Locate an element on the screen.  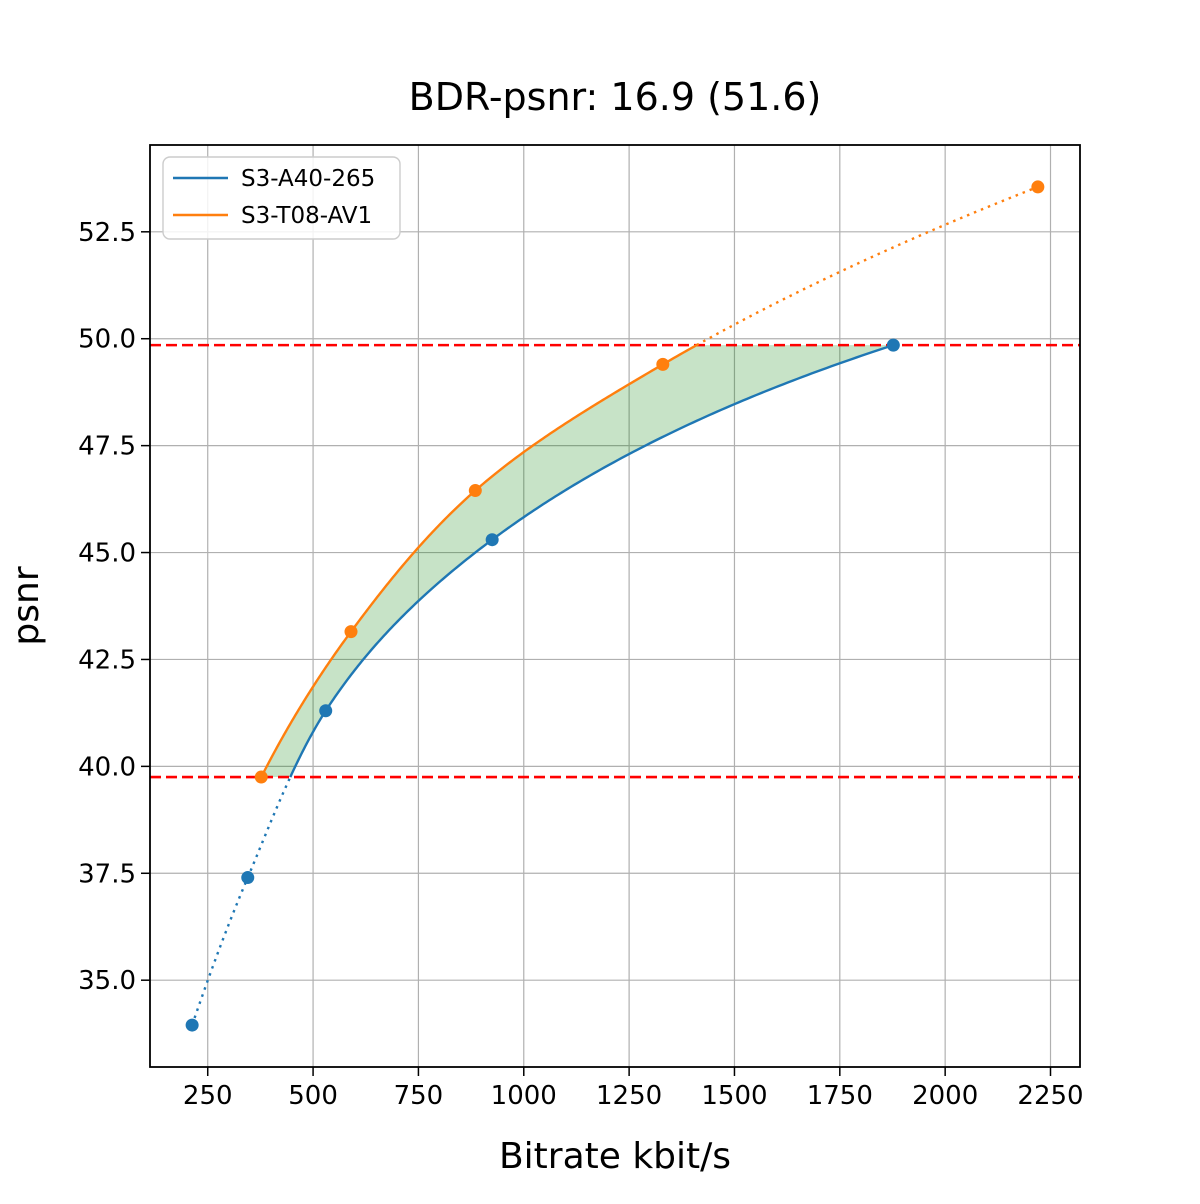
x-axis-label: Bitrate kbit/s is located at coordinates (615, 1156).